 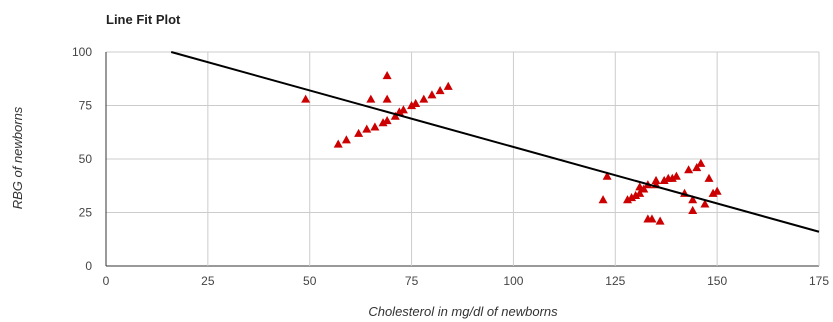 I want to click on x-tick-label: 0, so click(x=106, y=281).